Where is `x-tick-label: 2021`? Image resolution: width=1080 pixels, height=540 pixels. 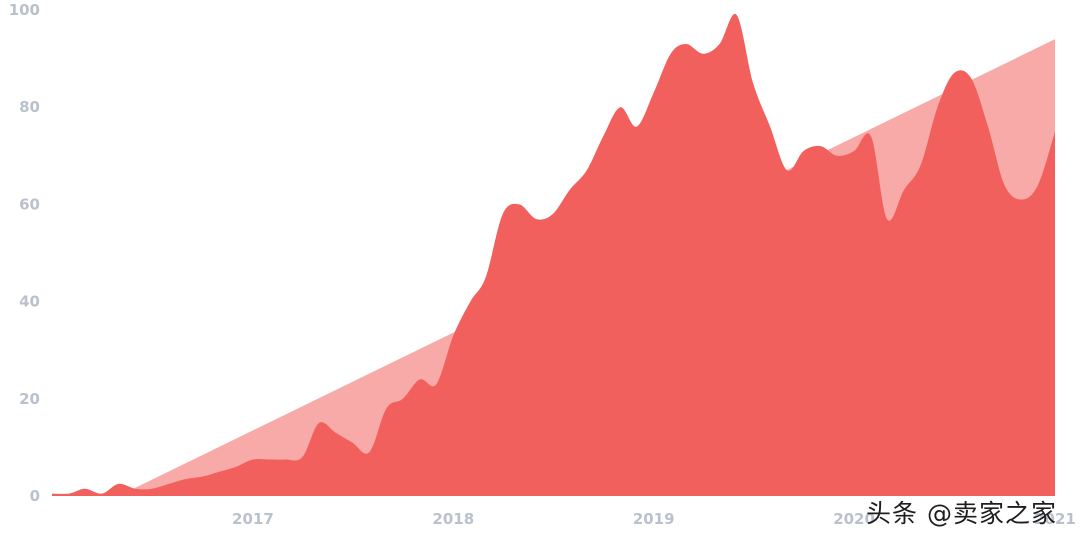
x-tick-label: 2021 is located at coordinates (1055, 519).